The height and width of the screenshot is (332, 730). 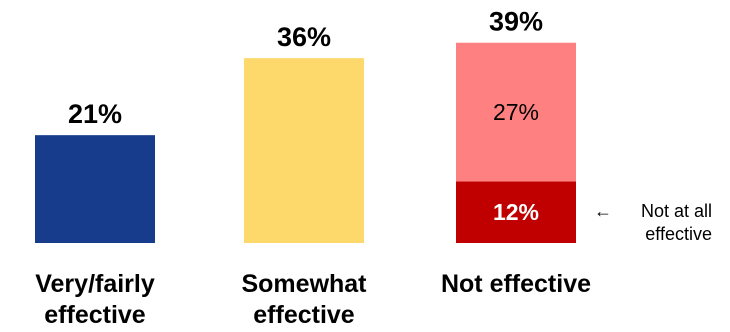 I want to click on category-label: Not effective, so click(x=516, y=284).